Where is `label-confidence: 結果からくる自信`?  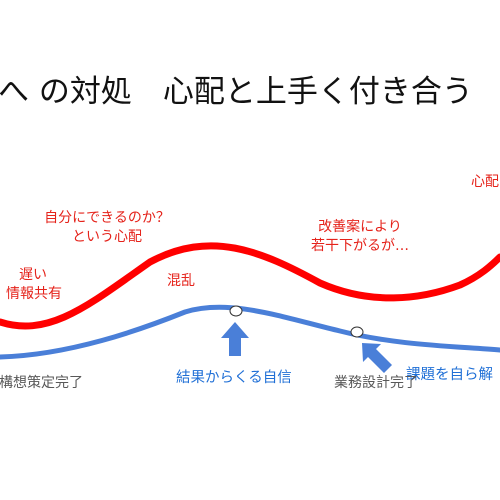
label-confidence: 結果からくる自信 is located at coordinates (234, 378).